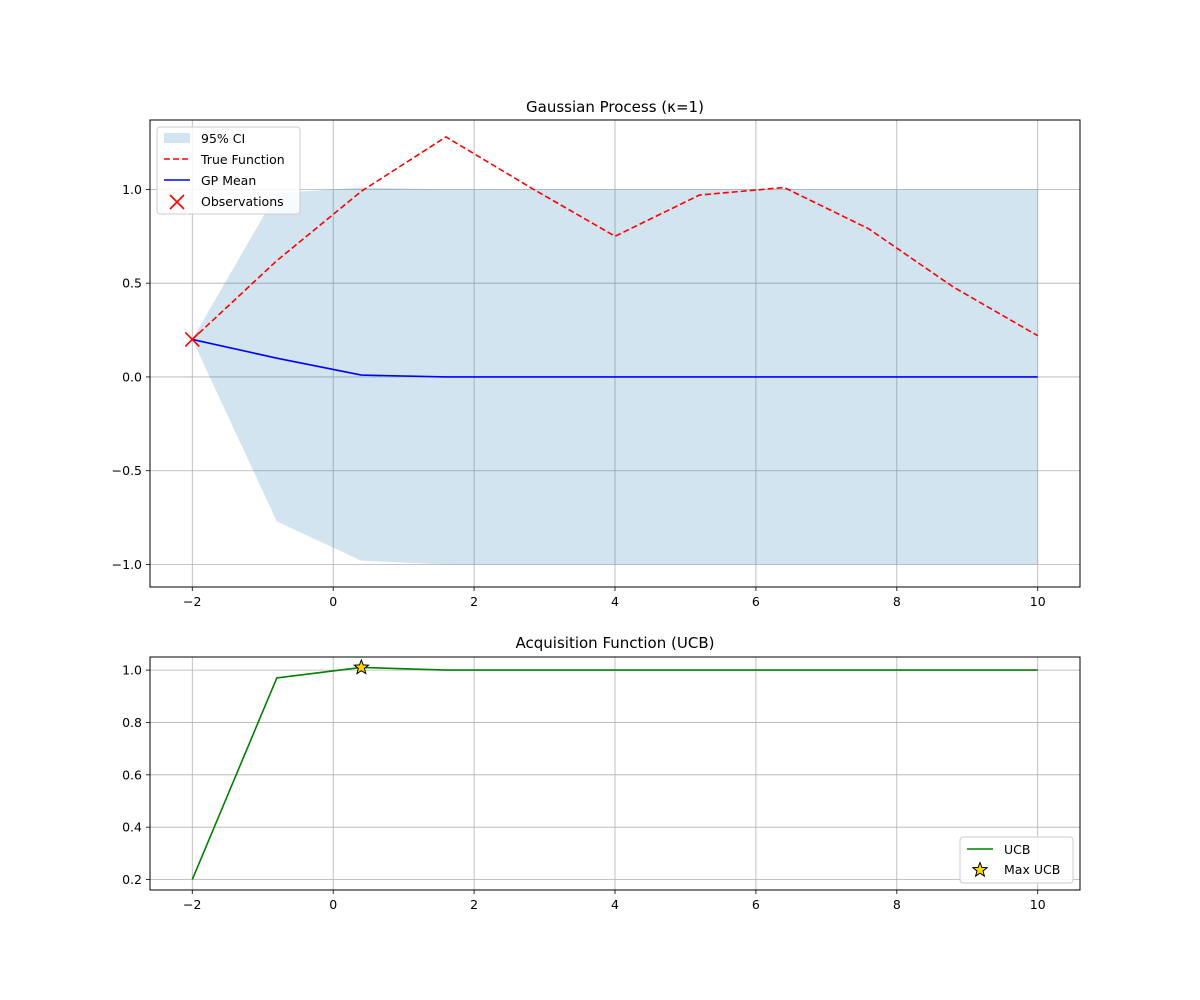 The height and width of the screenshot is (1000, 1200). Describe the element at coordinates (192, 904) in the screenshot. I see `ucb-xtick-label: −2` at that location.